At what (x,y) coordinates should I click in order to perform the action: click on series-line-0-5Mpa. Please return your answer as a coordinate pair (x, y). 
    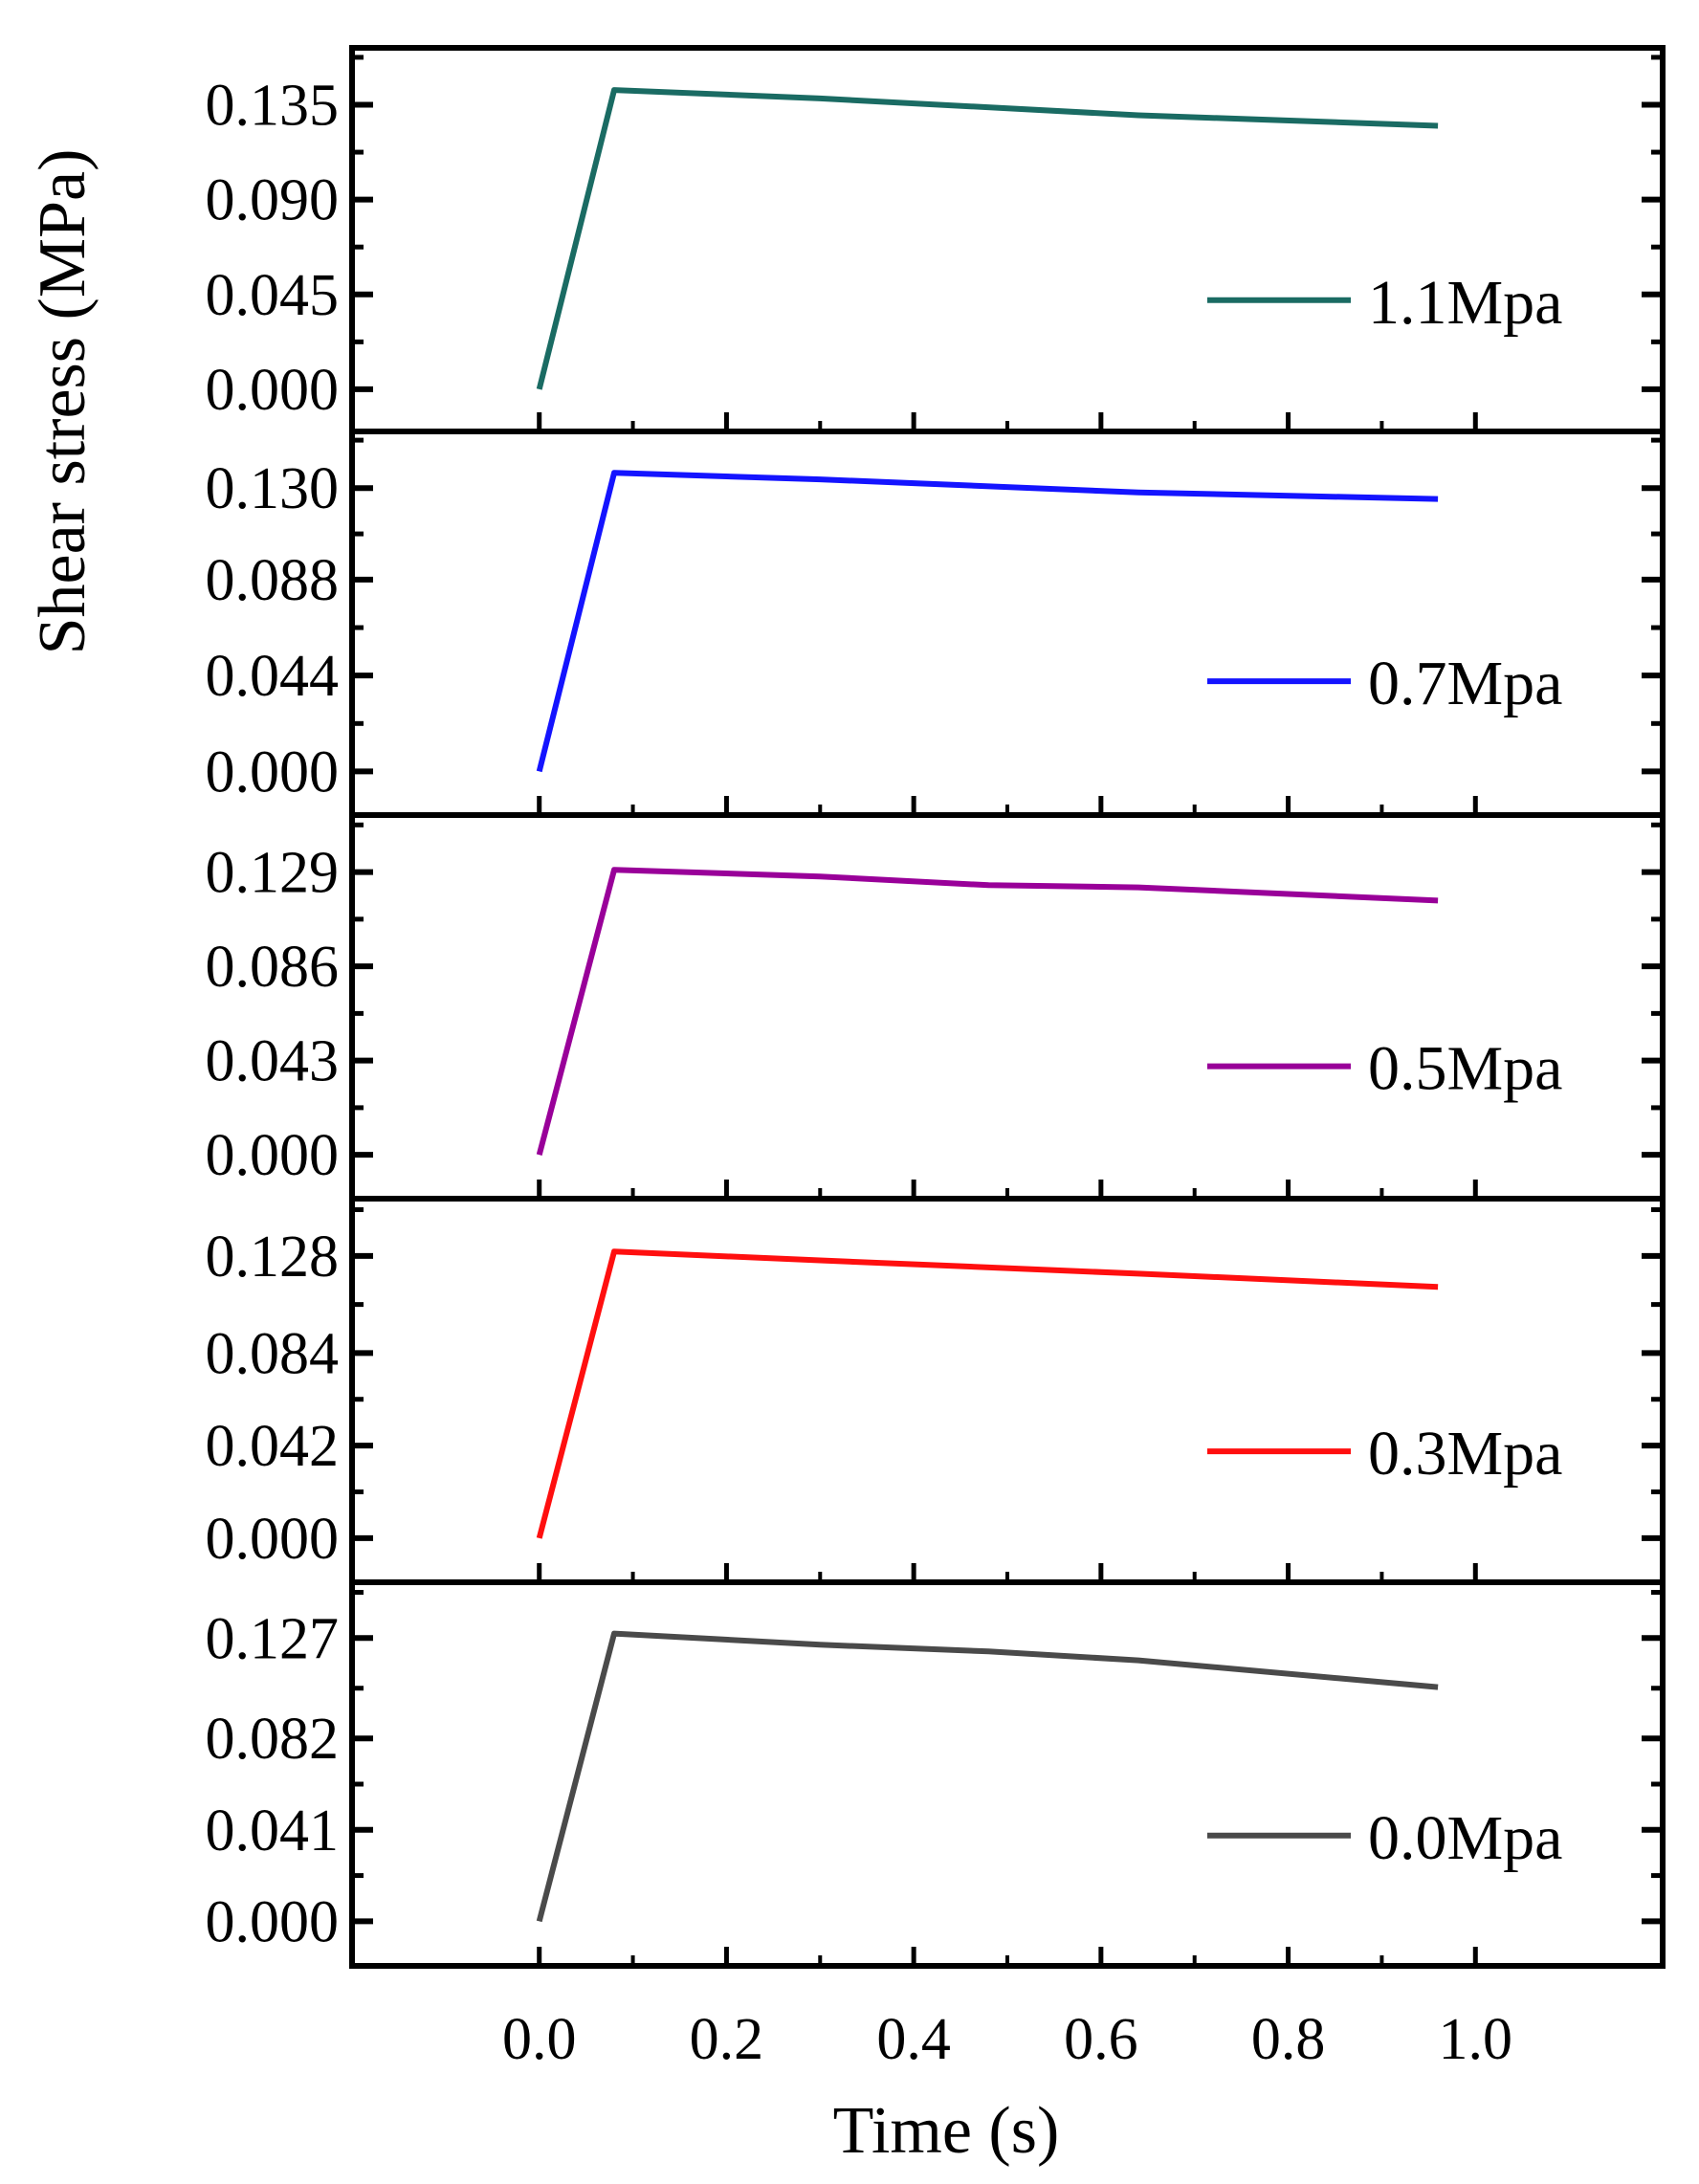
    Looking at the image, I should click on (987, 1012).